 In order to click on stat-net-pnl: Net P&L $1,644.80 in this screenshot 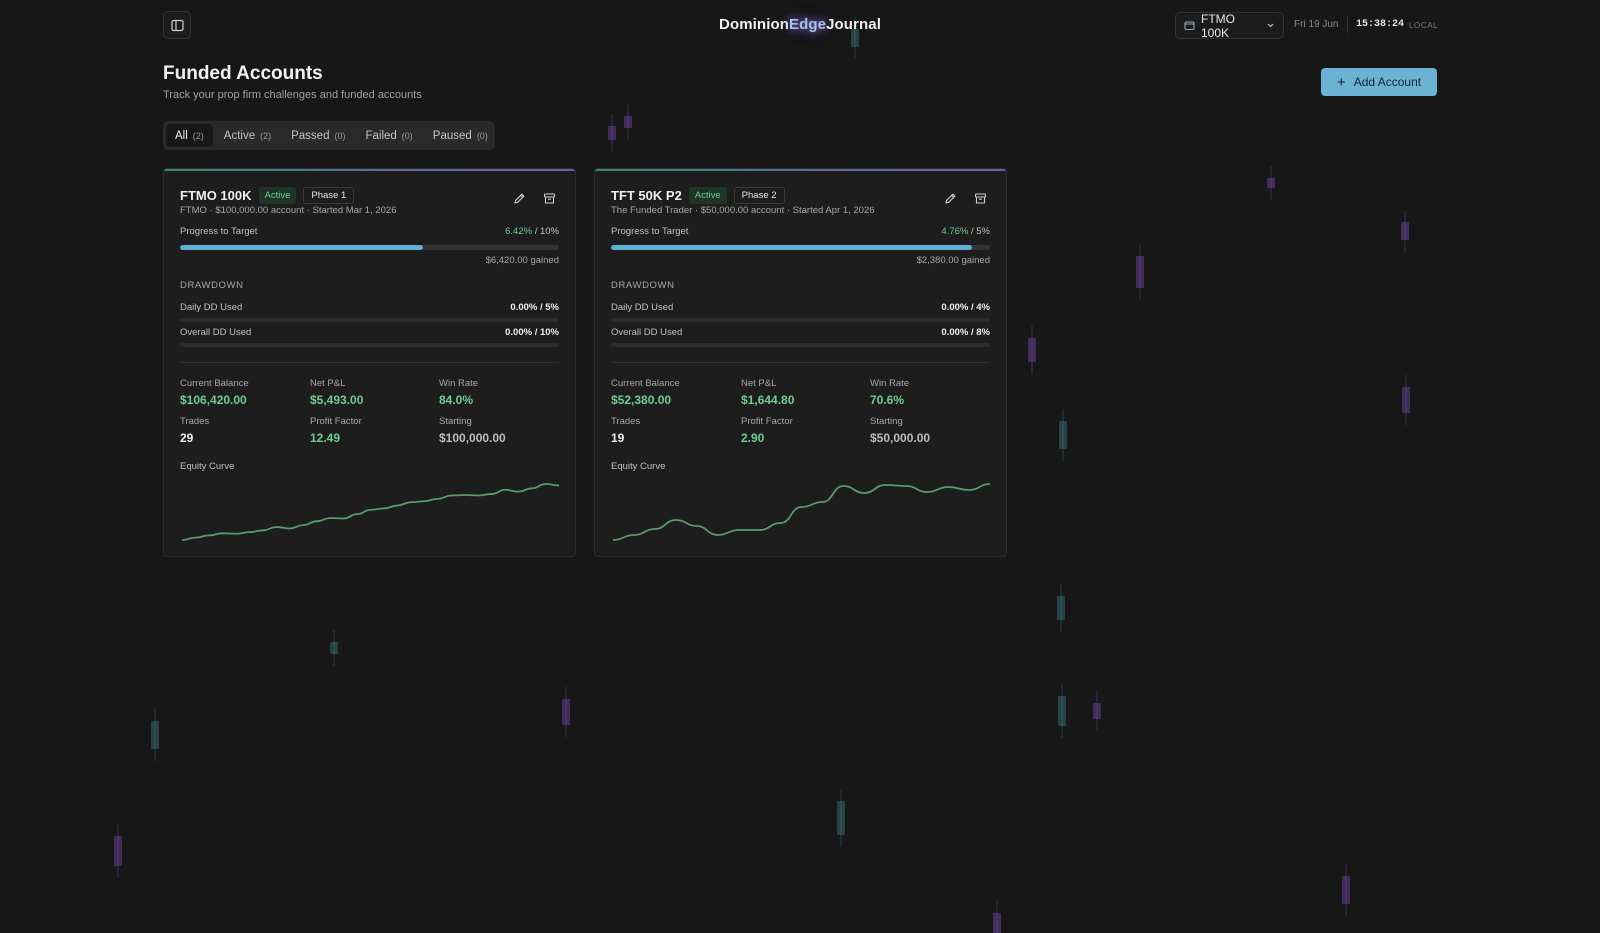, I will do `click(768, 392)`.